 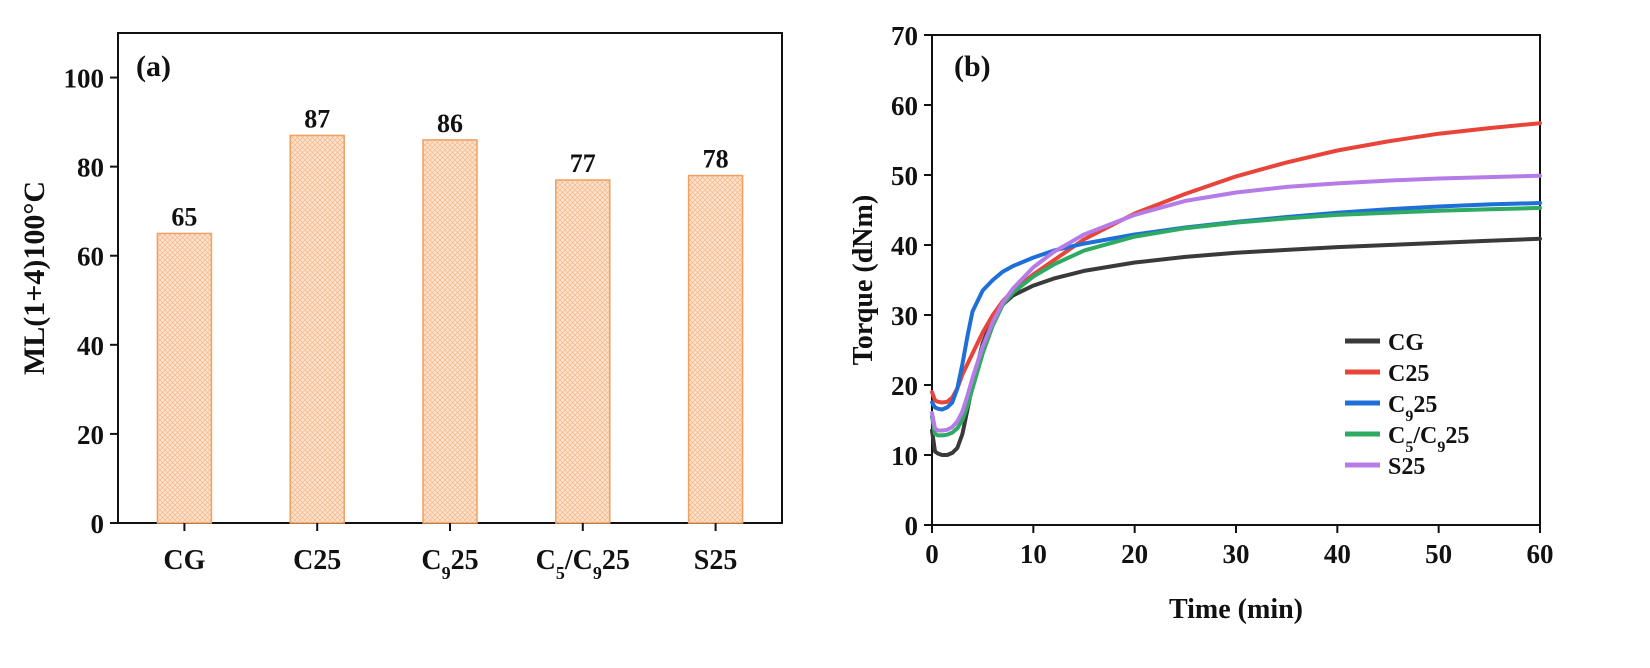 I want to click on x-tick-label: 20, so click(x=1134, y=554).